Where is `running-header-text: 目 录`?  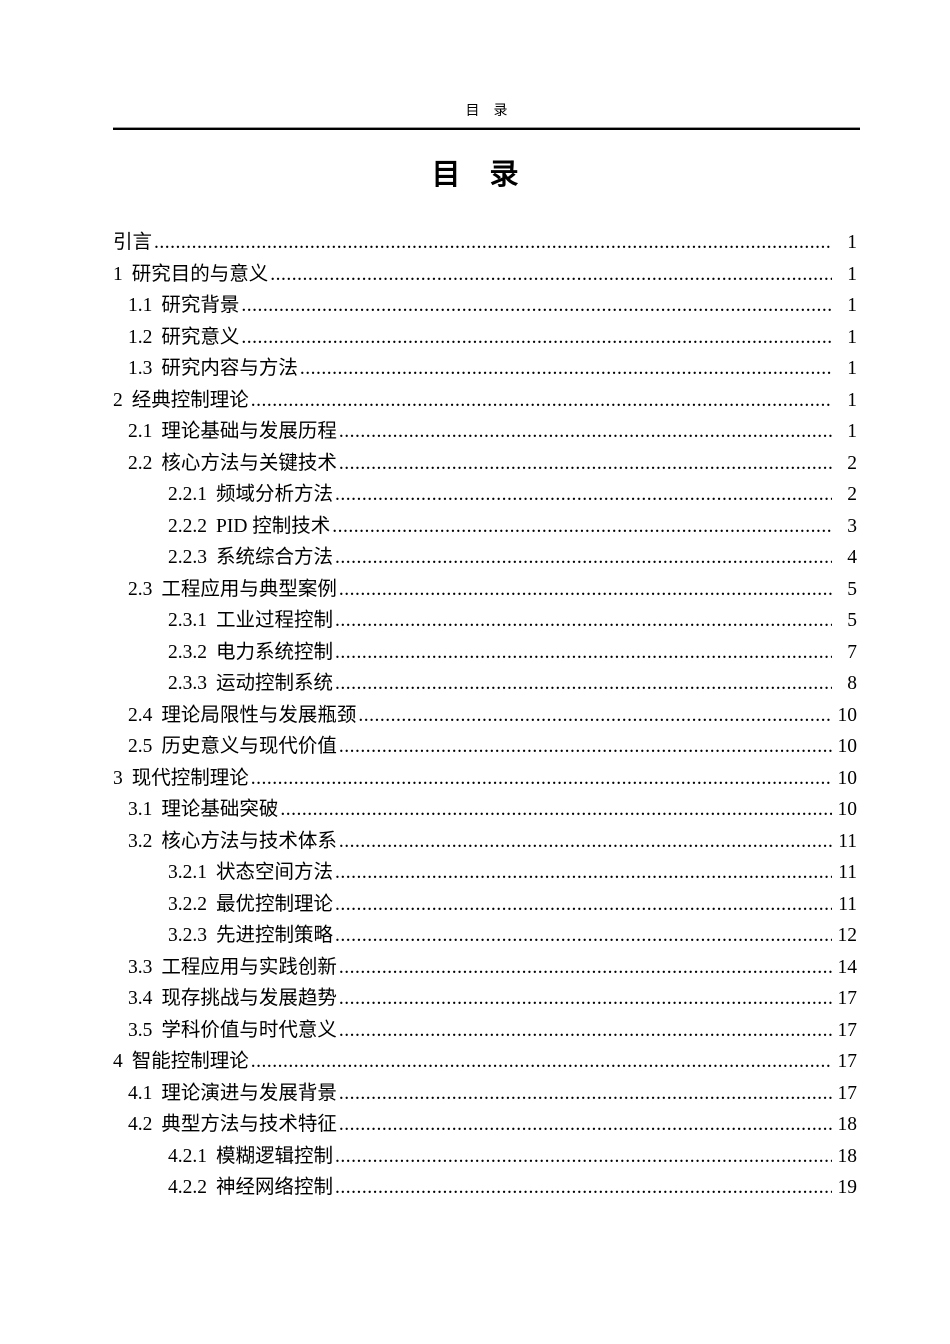 running-header-text: 目 录 is located at coordinates (486, 111).